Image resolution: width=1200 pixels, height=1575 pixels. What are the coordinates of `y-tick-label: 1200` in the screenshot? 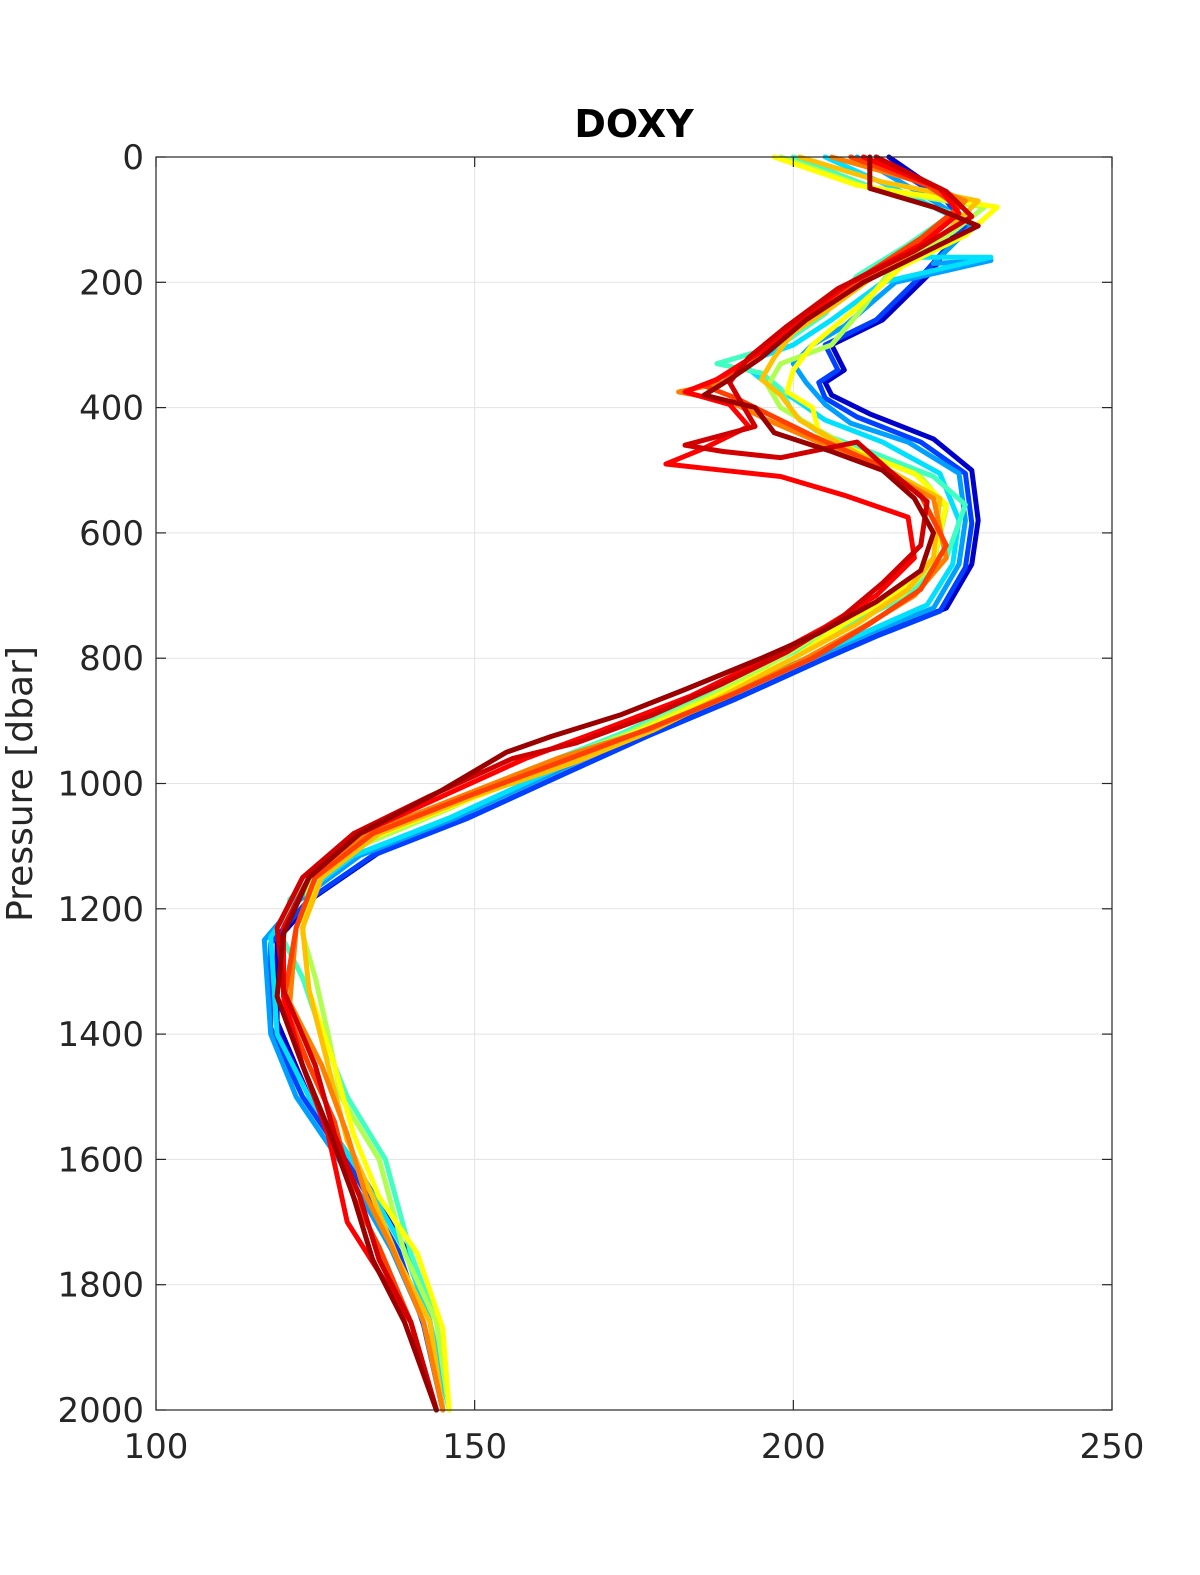 It's located at (100, 910).